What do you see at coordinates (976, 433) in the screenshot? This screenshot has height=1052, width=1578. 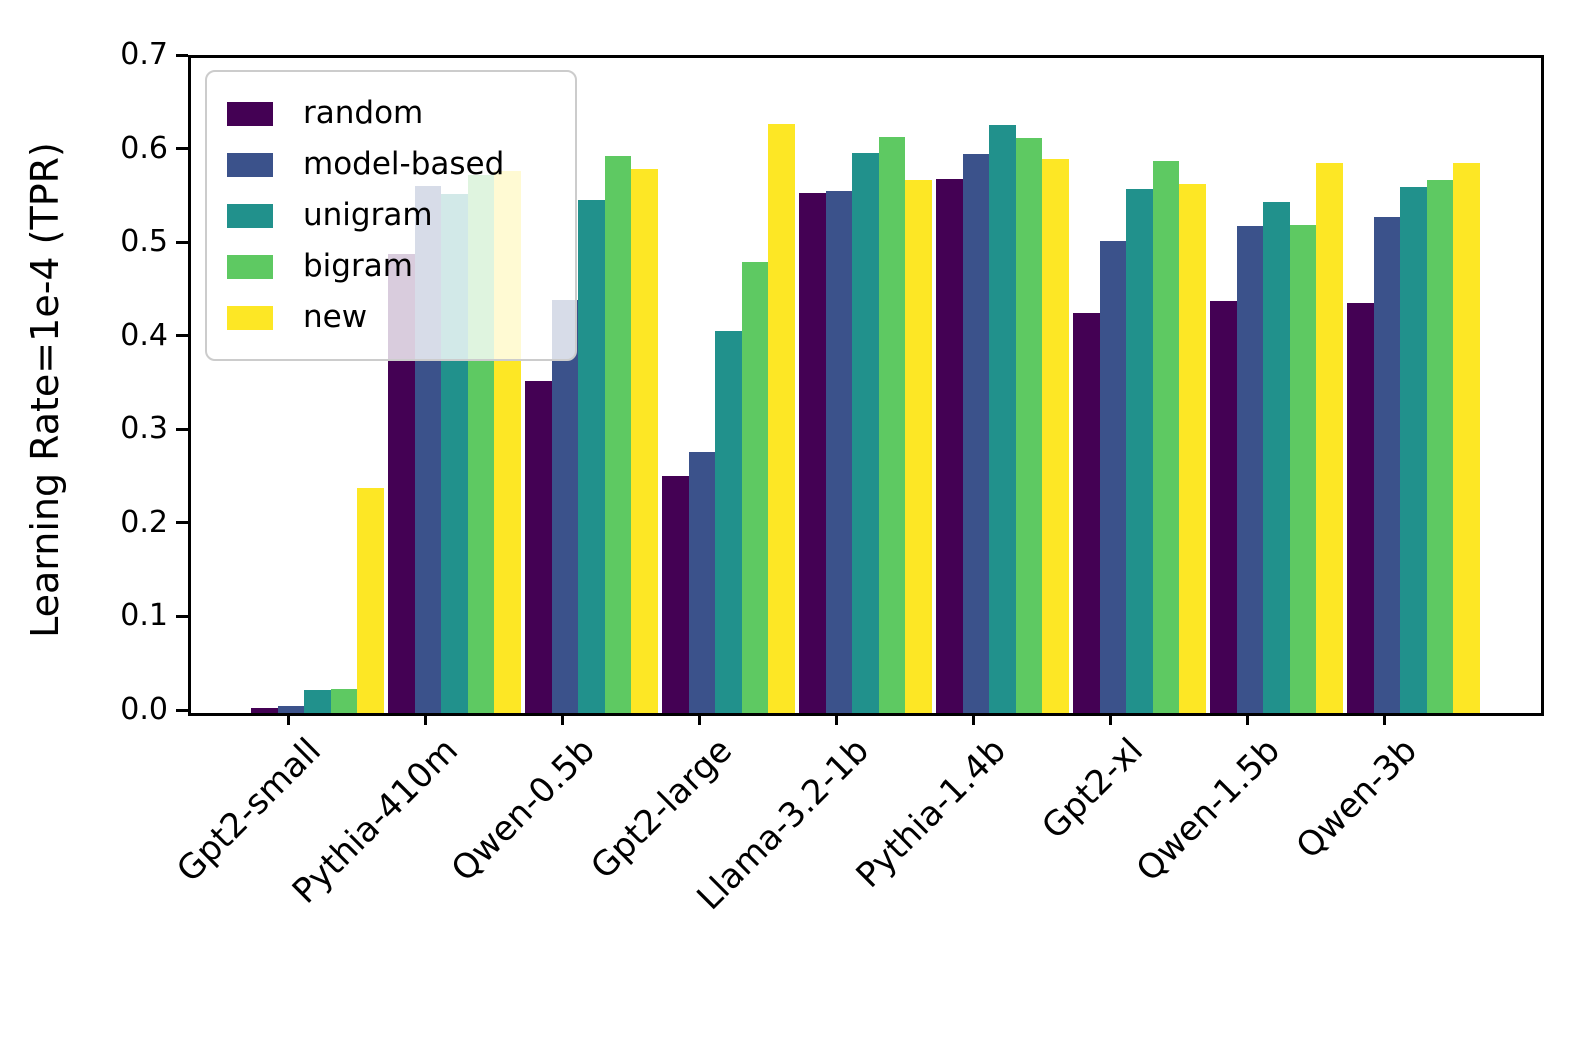 I see `bar-model-based-Pythia-1.4b` at bounding box center [976, 433].